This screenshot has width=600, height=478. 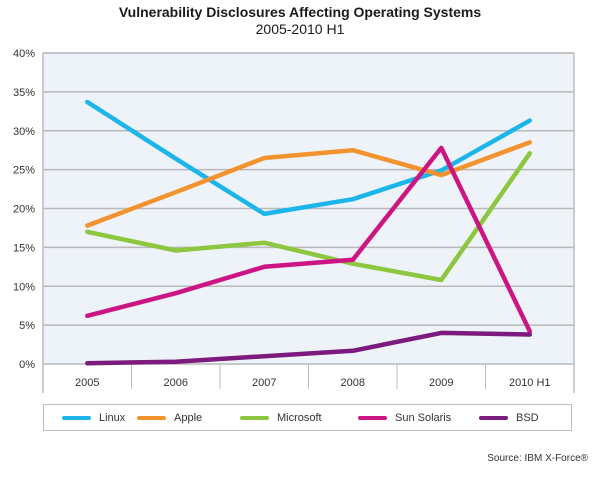 What do you see at coordinates (24, 287) in the screenshot?
I see `y-tick-label: 10%` at bounding box center [24, 287].